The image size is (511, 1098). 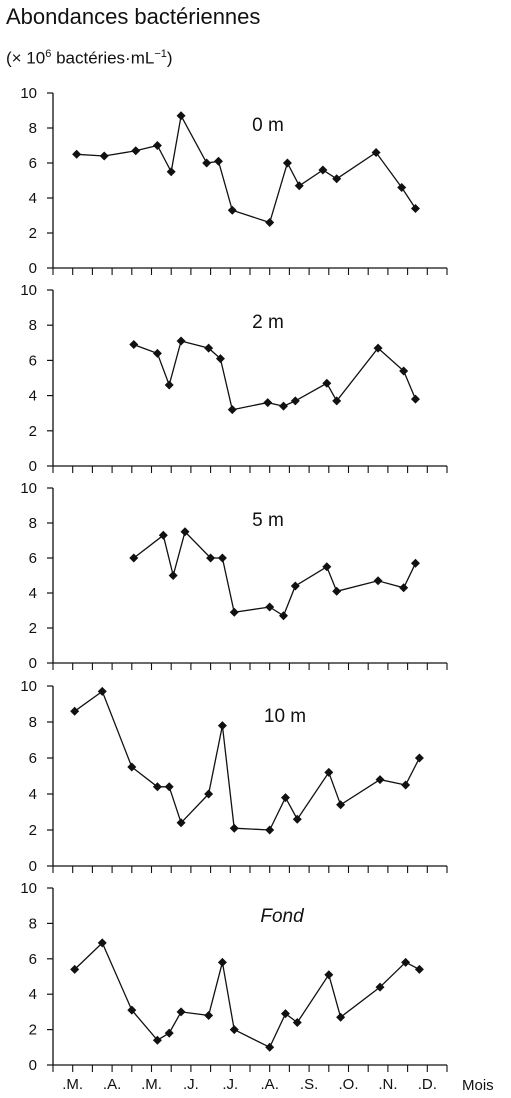 I want to click on x-axis-title: Mois, so click(x=478, y=1085).